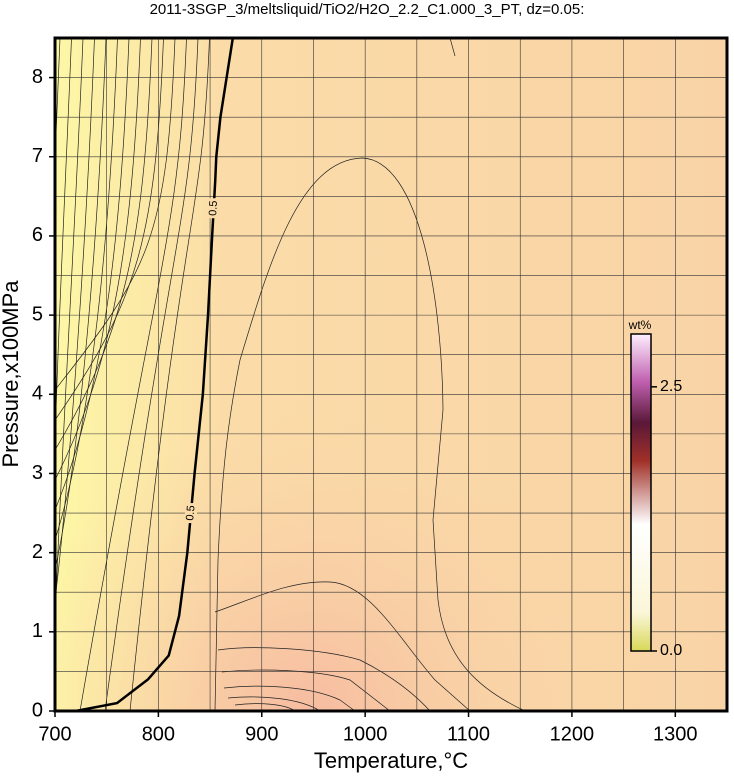  Describe the element at coordinates (37, 710) in the screenshot. I see `y-tick-label: 0` at that location.